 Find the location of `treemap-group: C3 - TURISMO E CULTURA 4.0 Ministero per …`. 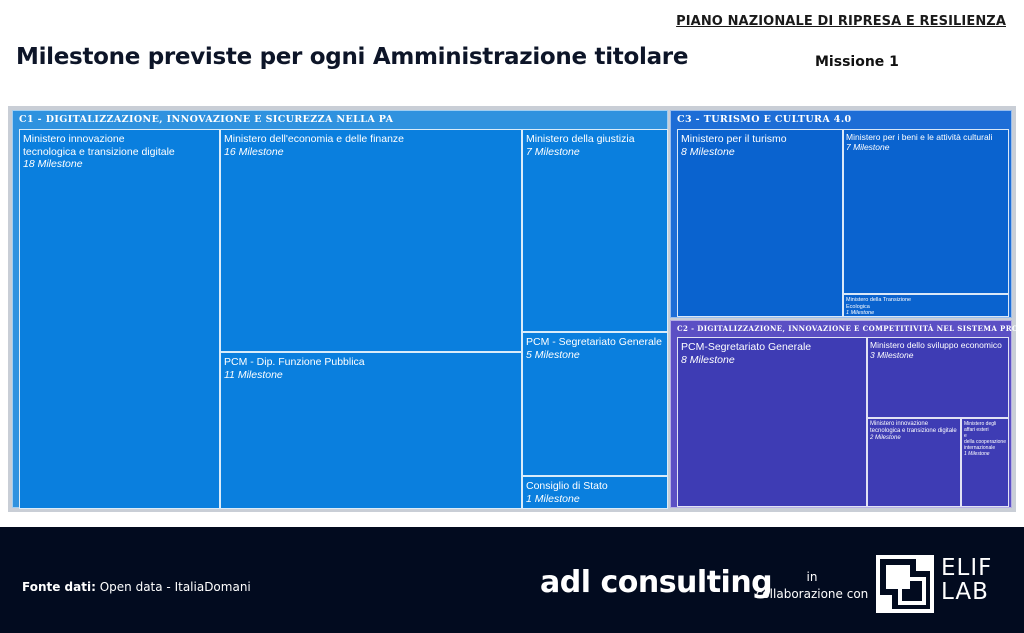

treemap-group: C3 - TURISMO E CULTURA 4.0 Ministero per … is located at coordinates (841, 214).